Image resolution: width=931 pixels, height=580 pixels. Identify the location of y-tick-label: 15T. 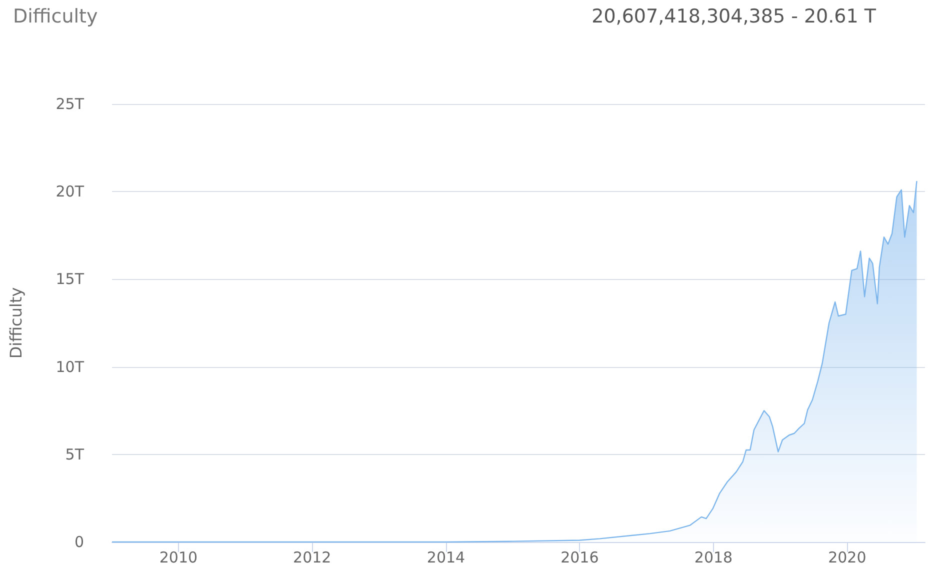
(70, 279).